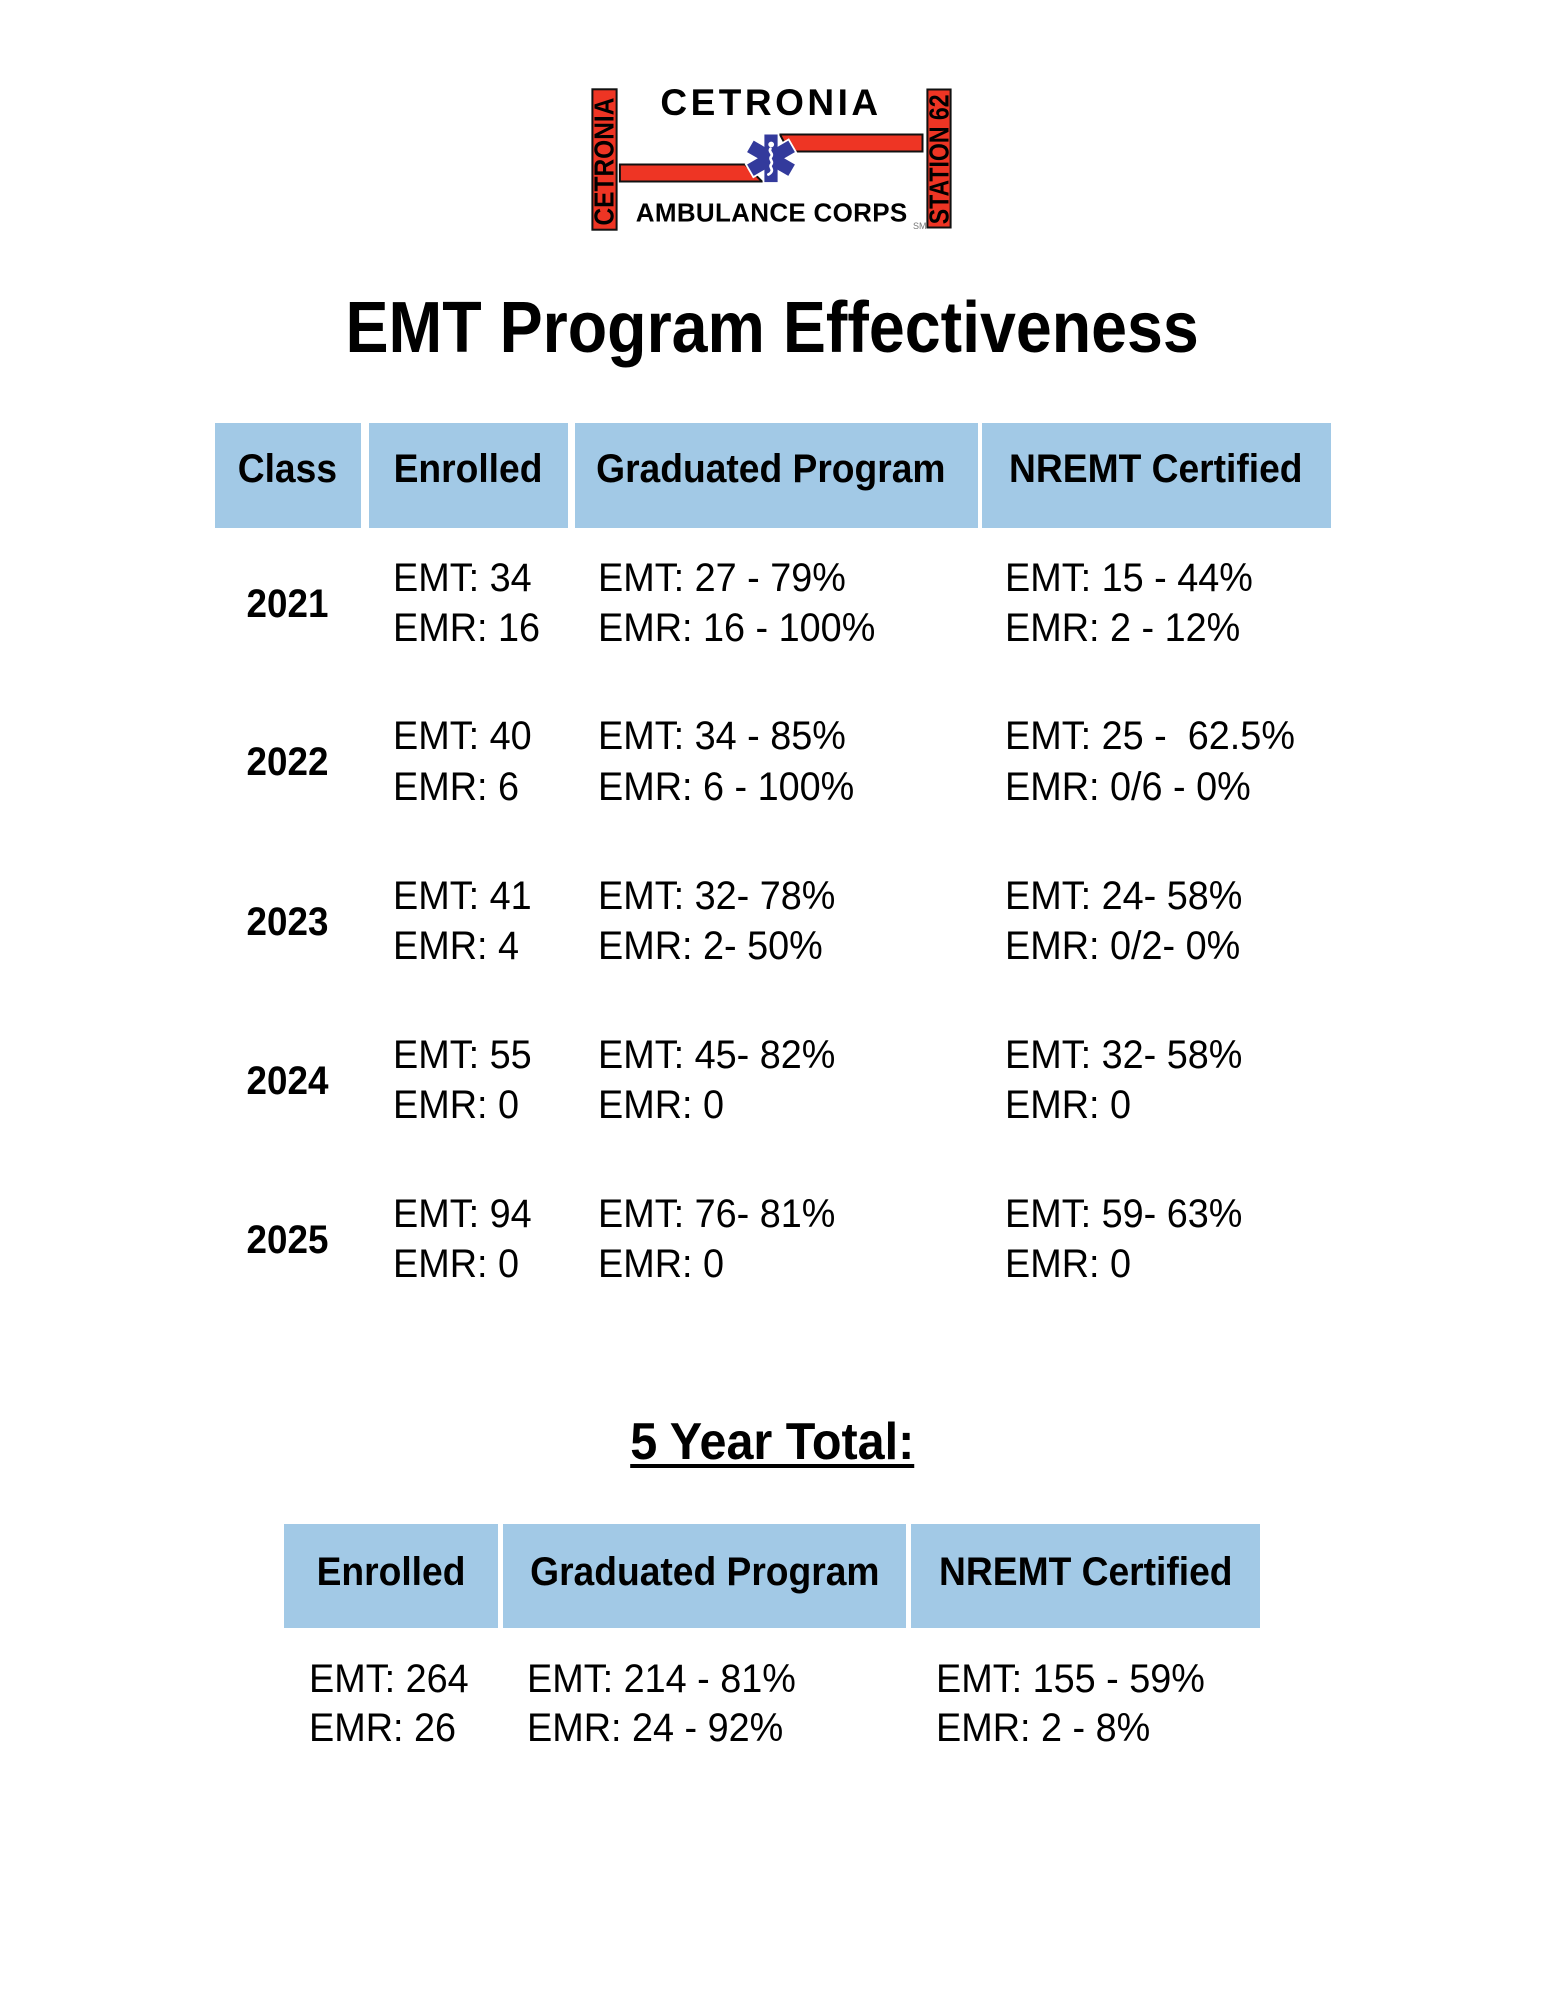 The width and height of the screenshot is (1545, 1999). I want to click on svg-text: AMBULANCE CORPS, so click(772, 213).